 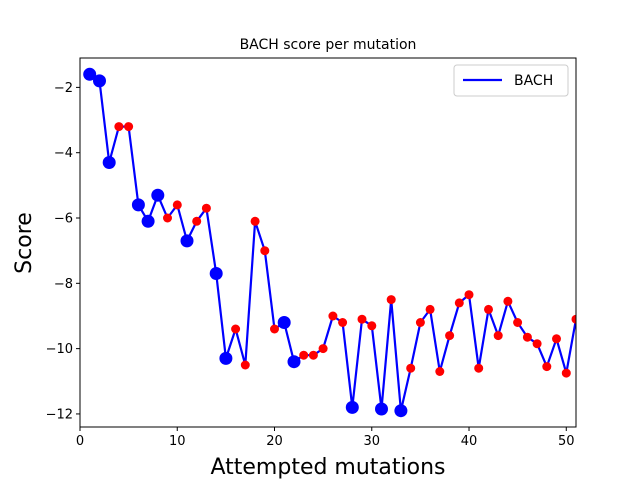 I want to click on y-tick-label: −8, so click(x=63, y=284).